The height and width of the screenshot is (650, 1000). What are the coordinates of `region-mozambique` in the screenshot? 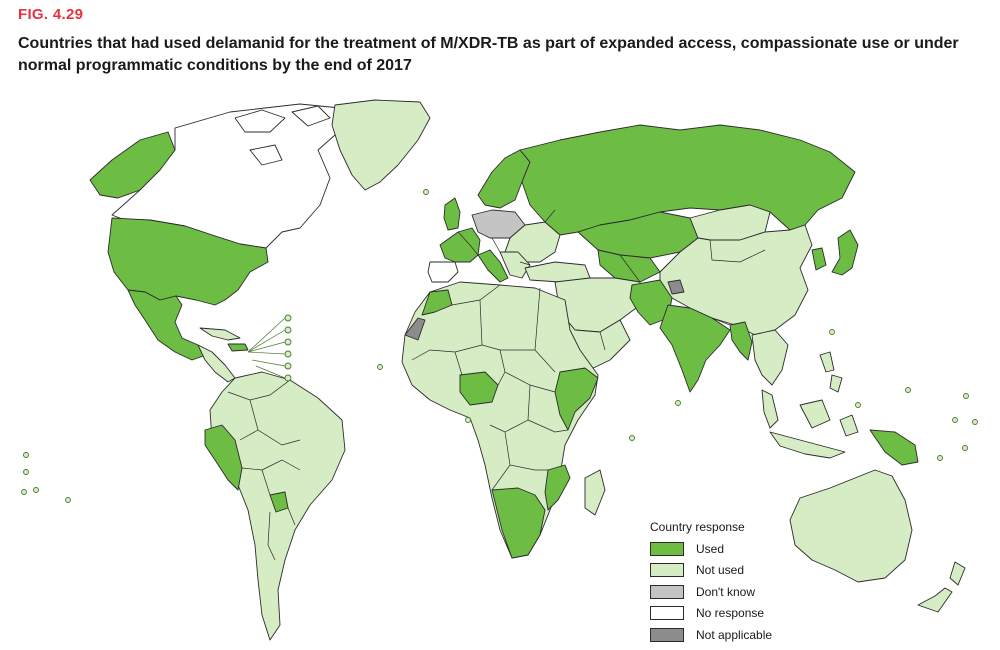 It's located at (557, 487).